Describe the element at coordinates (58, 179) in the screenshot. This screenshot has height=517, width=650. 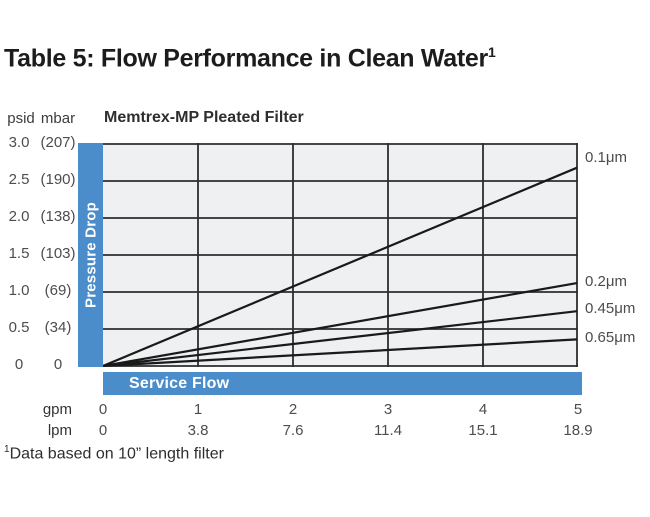
I see `y-tick-mbar: (190)` at that location.